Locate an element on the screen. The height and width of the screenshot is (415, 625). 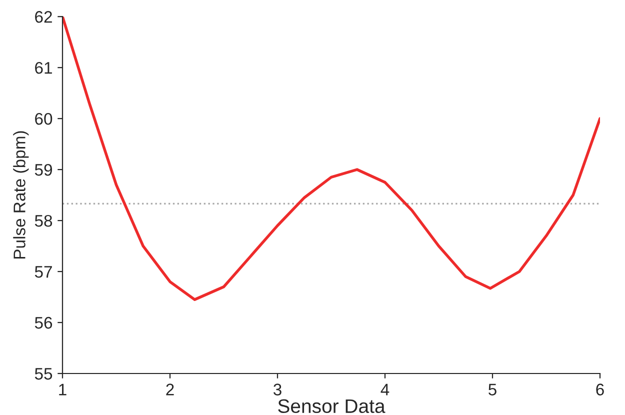
y-axis-title: Pulse Rate (bpm) is located at coordinates (21, 195).